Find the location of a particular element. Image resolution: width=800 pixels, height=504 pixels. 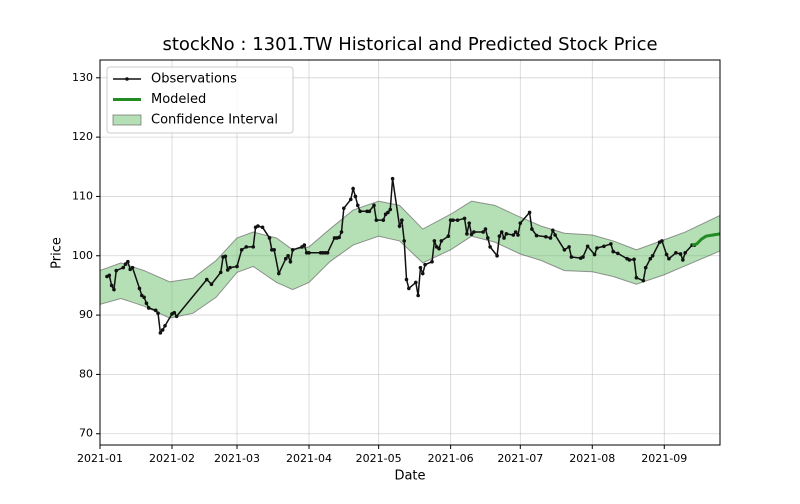

x-tick-label: 2021-01 is located at coordinates (100, 458).